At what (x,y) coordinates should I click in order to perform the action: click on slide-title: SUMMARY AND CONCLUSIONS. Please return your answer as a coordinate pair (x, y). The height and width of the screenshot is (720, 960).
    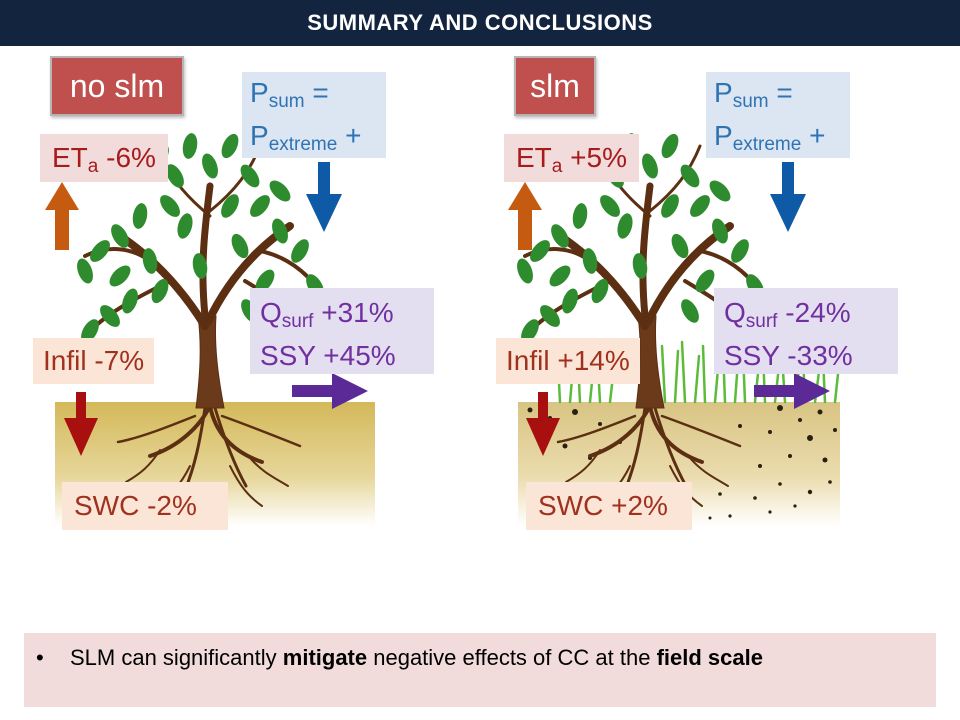
    Looking at the image, I should click on (480, 22).